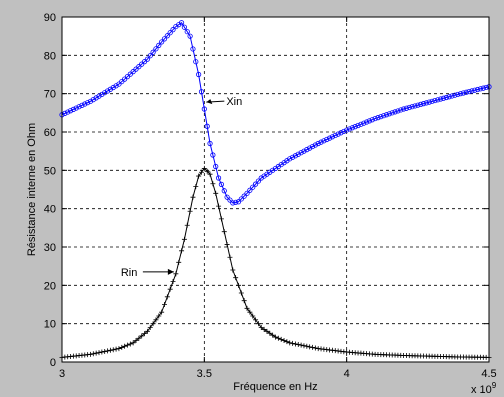 The height and width of the screenshot is (397, 504). Describe the element at coordinates (32, 189) in the screenshot. I see `y-axis-label: Résistance interne en Ohm` at that location.